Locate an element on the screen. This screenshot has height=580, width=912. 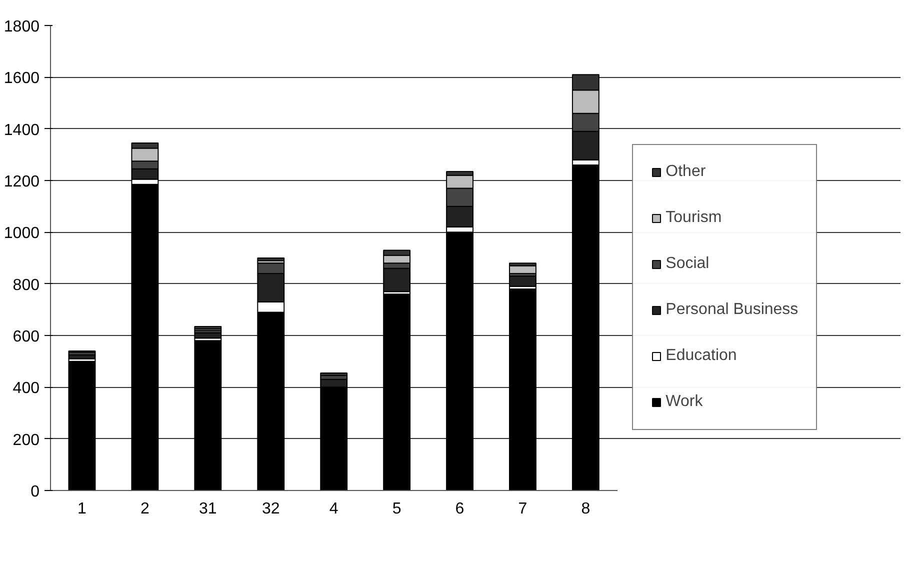
y-tick-label: 0 is located at coordinates (35, 492).